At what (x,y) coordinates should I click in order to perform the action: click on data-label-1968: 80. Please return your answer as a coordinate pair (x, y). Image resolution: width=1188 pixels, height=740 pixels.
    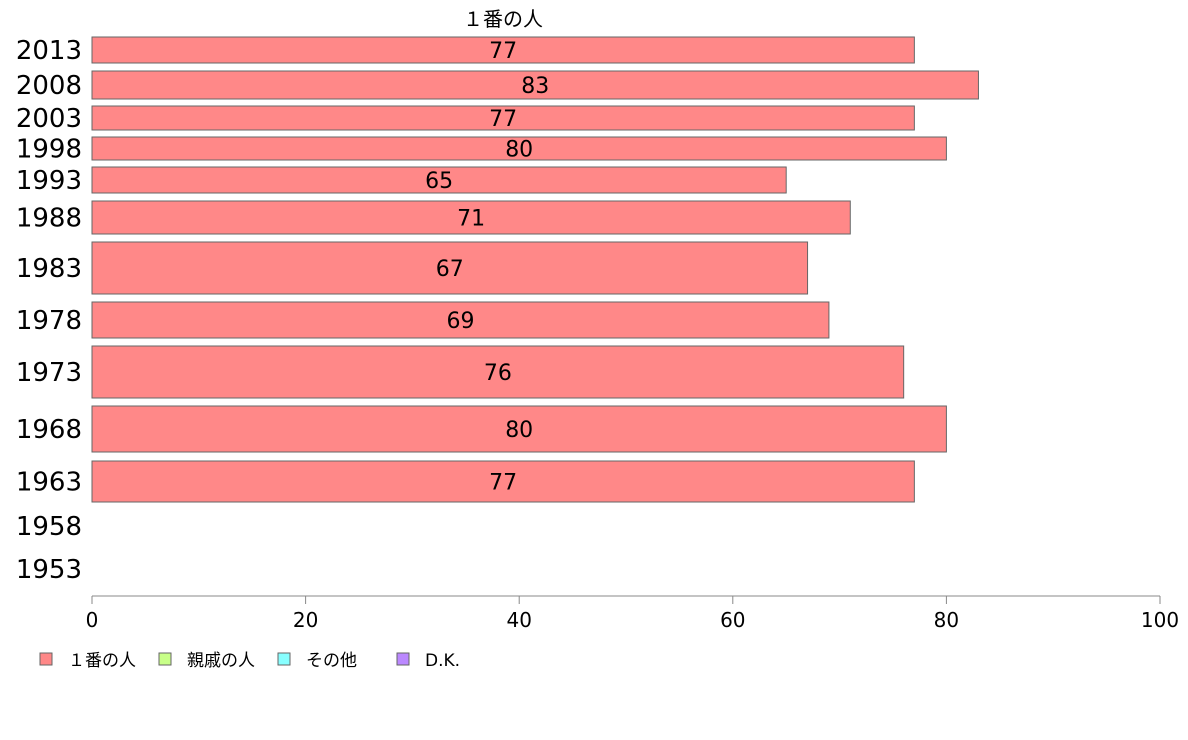
    Looking at the image, I should click on (519, 430).